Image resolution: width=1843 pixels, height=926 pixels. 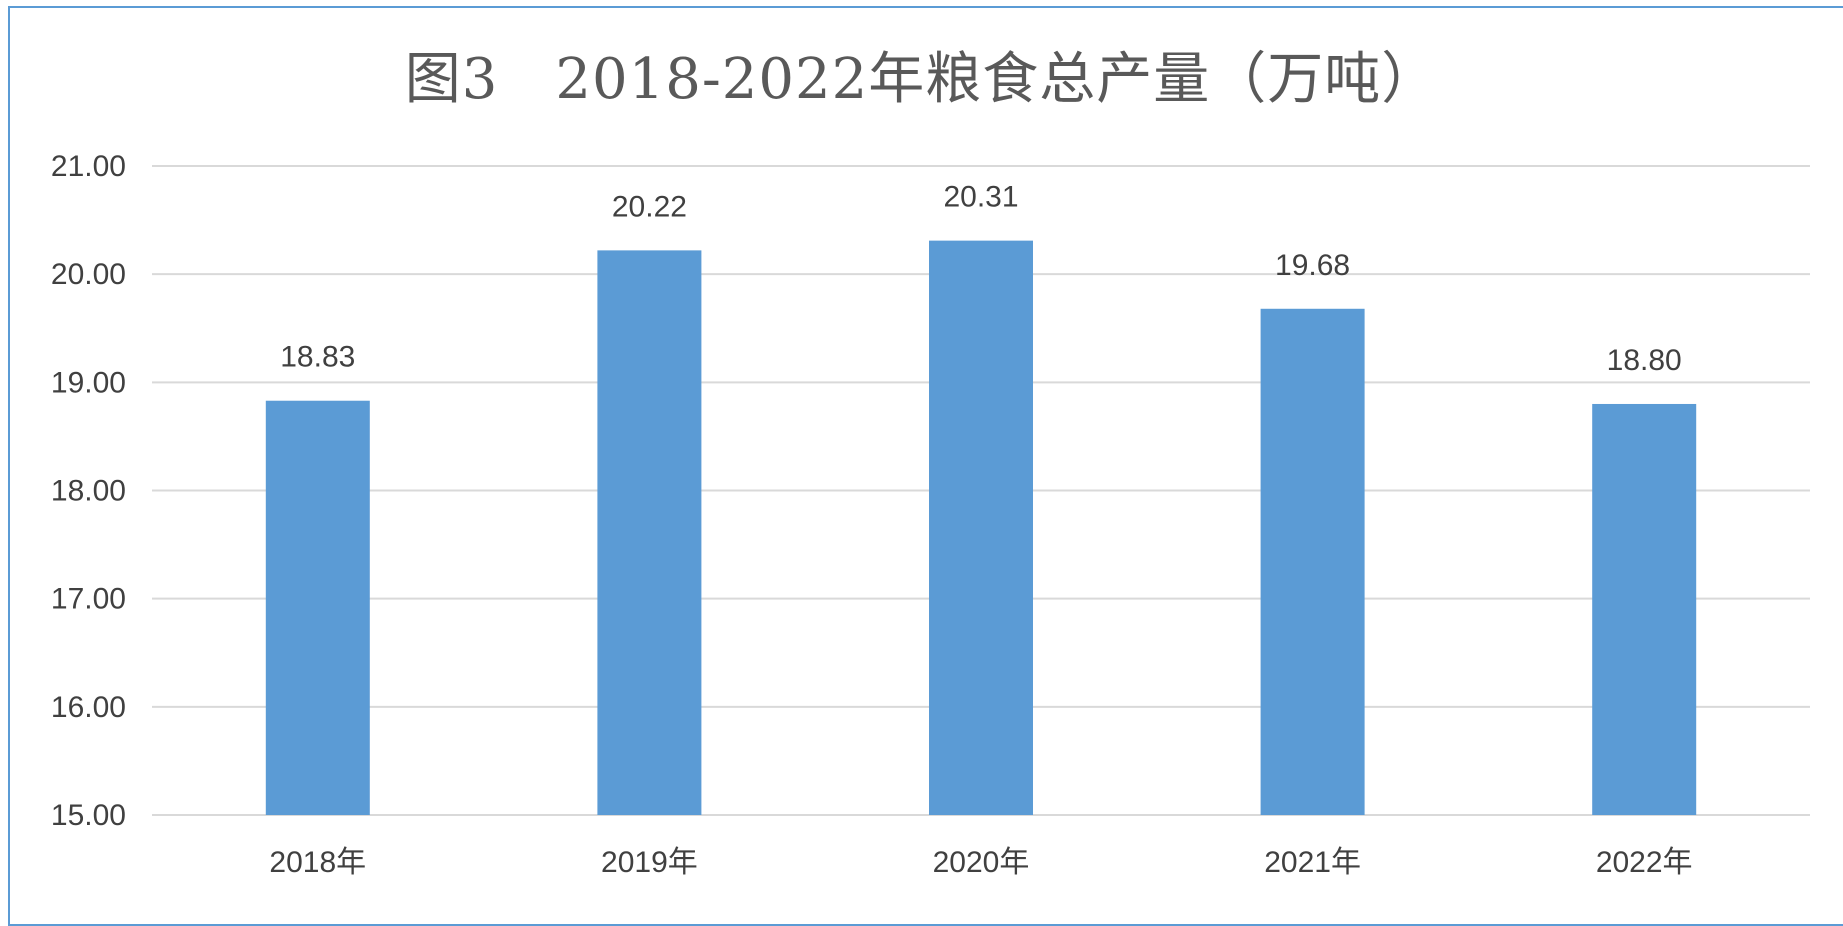 I want to click on y-tick-label: 20.00, so click(x=88, y=274).